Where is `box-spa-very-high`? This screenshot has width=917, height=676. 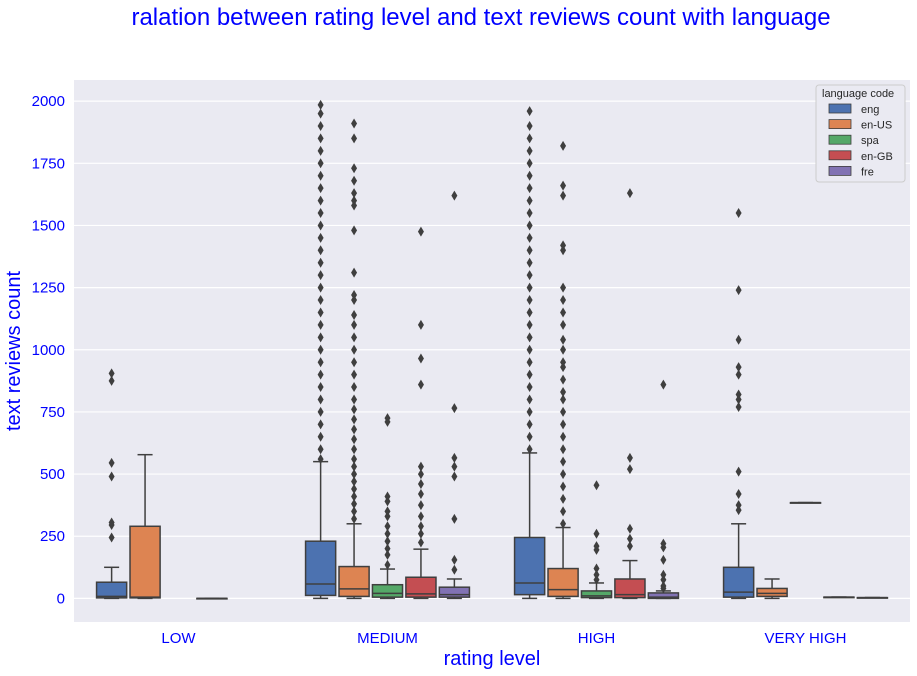
box-spa-very-high is located at coordinates (805, 502).